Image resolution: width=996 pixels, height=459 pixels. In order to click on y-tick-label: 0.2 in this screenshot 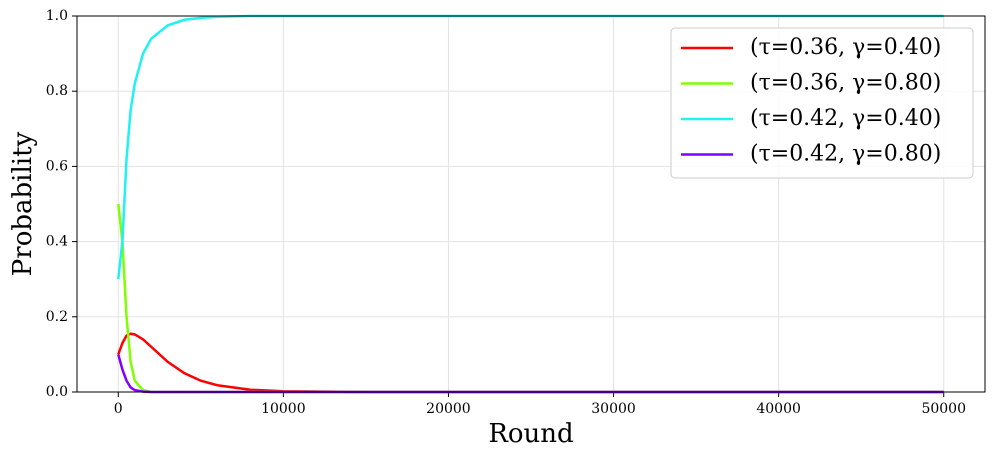, I will do `click(57, 317)`.